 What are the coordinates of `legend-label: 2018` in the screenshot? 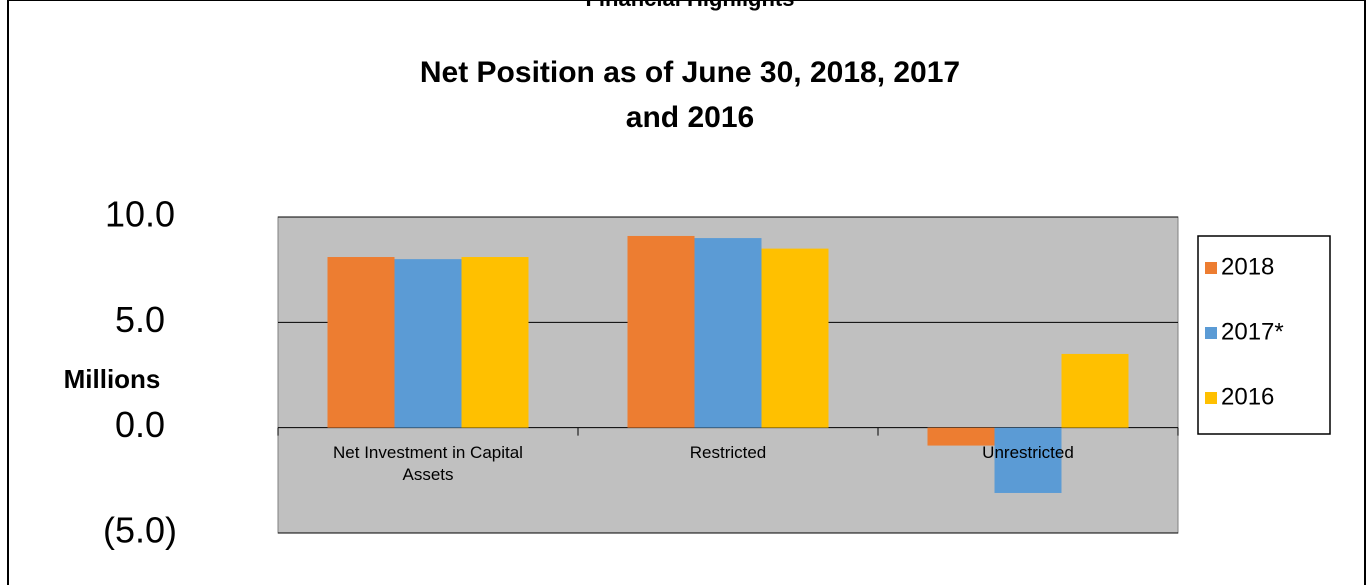 It's located at (1247, 266).